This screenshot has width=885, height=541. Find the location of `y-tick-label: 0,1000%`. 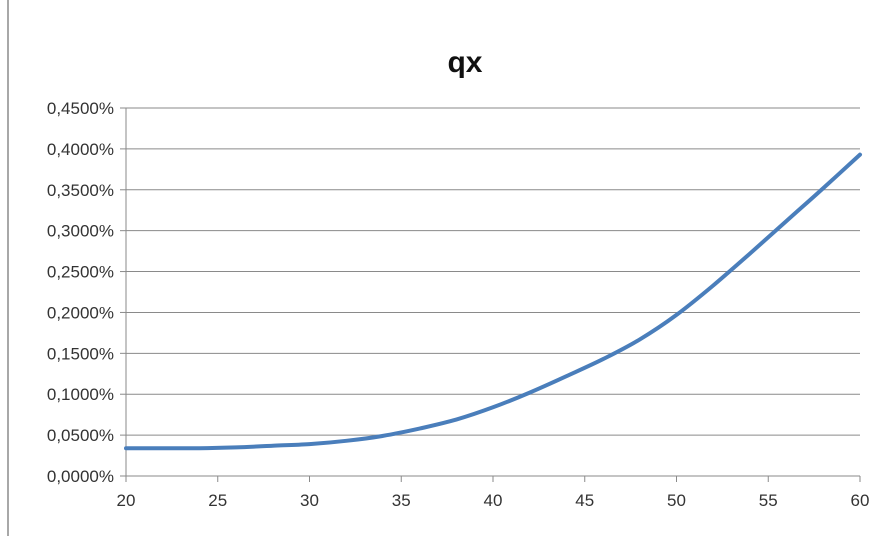

y-tick-label: 0,1000% is located at coordinates (80, 394).